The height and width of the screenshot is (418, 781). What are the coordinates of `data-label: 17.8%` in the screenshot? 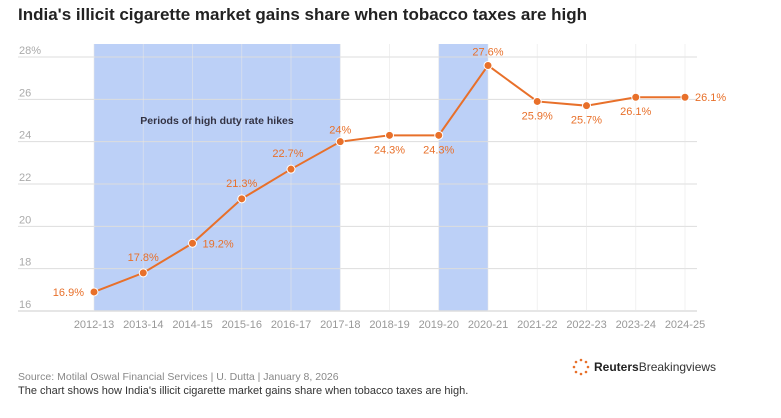 It's located at (143, 258).